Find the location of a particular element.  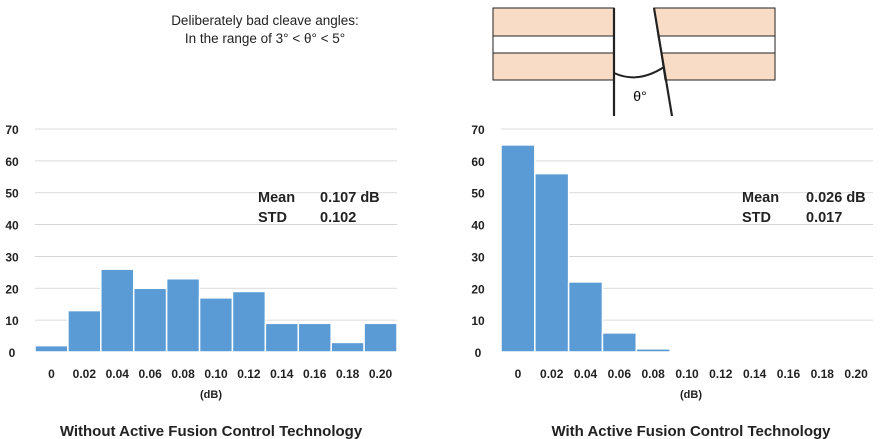

left-fiber-core is located at coordinates (553, 44).